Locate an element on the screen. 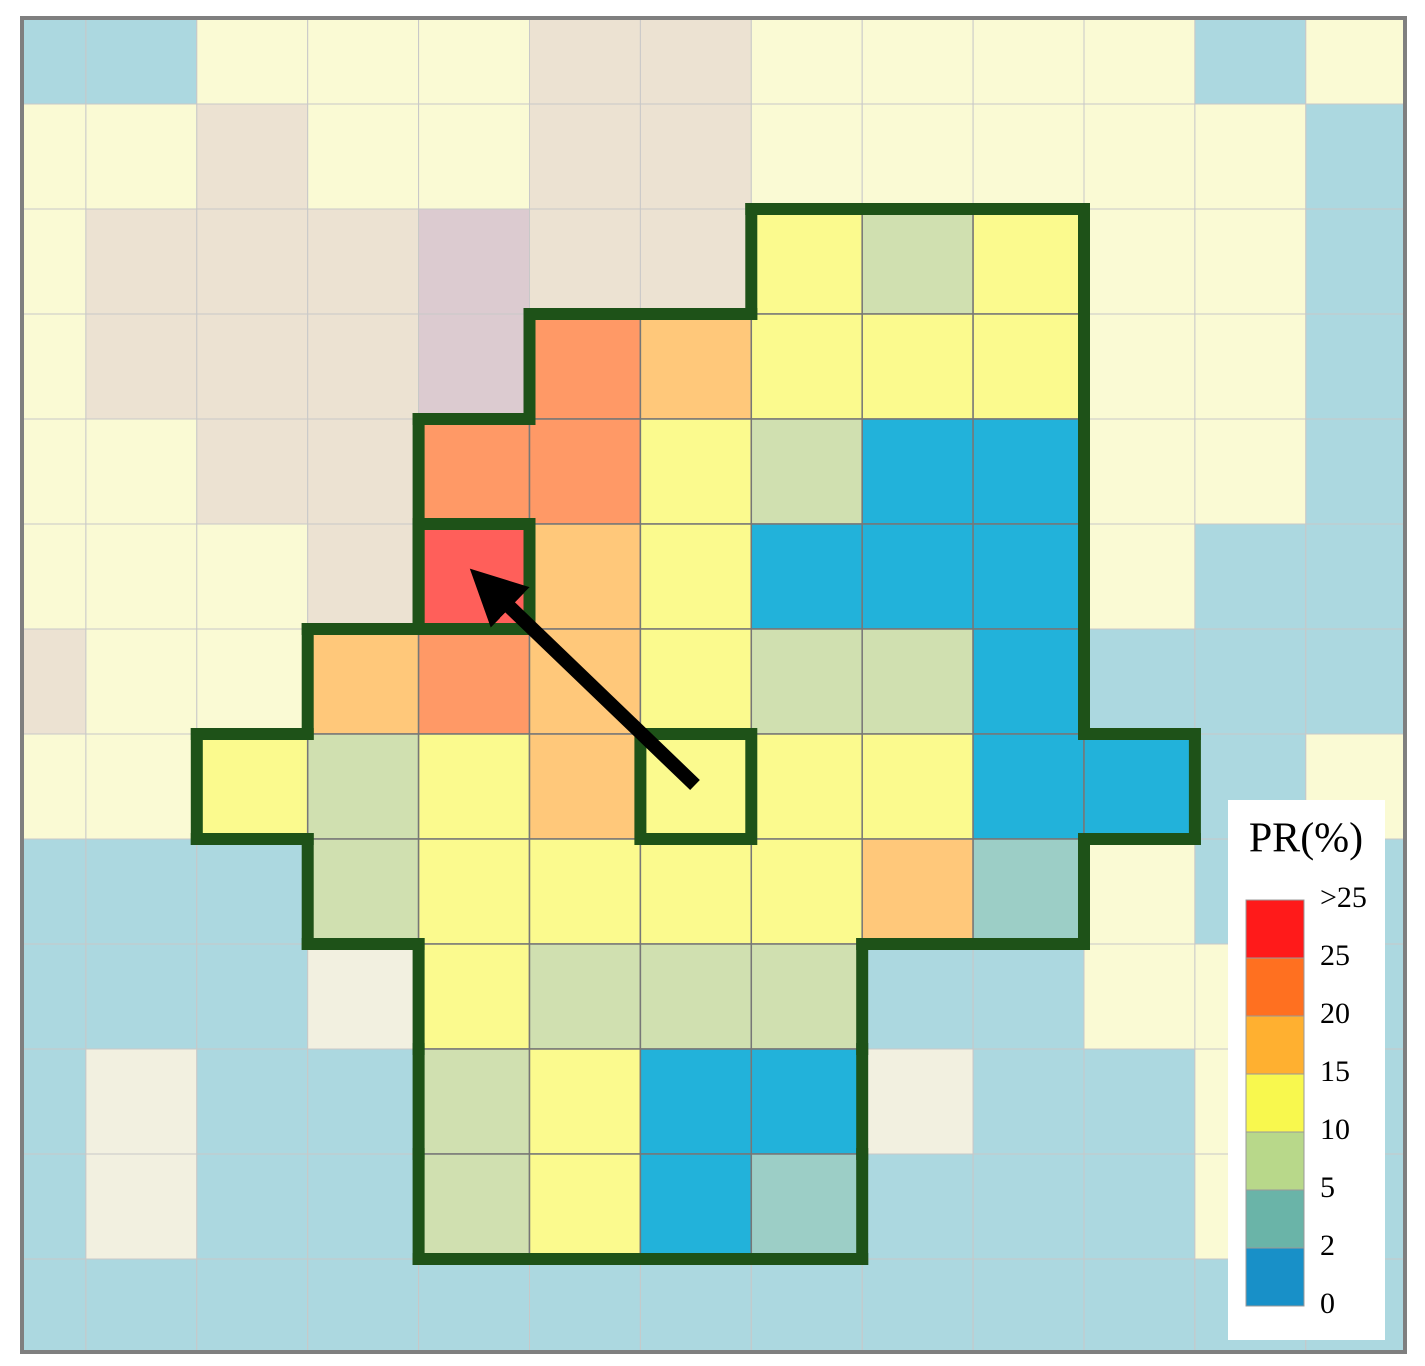  highlight-cell is located at coordinates (696, 786).